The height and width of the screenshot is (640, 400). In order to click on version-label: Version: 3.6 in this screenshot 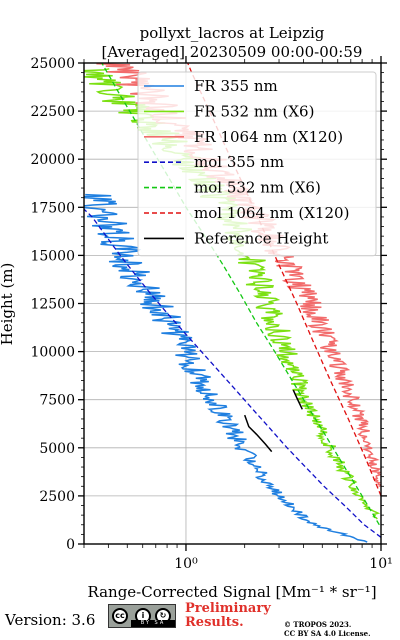, I will do `click(50, 620)`.